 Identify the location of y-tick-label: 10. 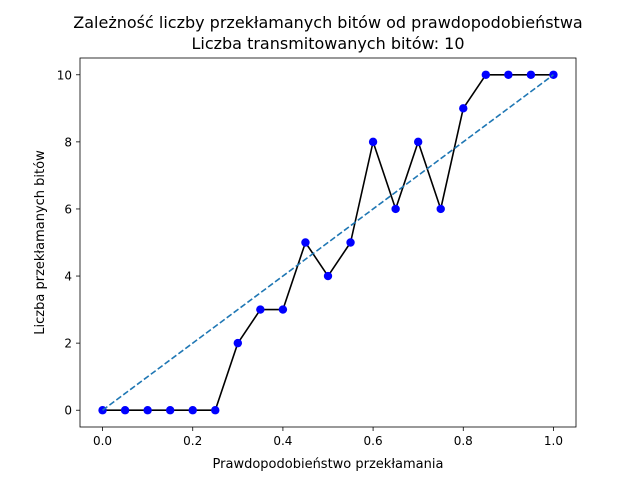
(64, 75).